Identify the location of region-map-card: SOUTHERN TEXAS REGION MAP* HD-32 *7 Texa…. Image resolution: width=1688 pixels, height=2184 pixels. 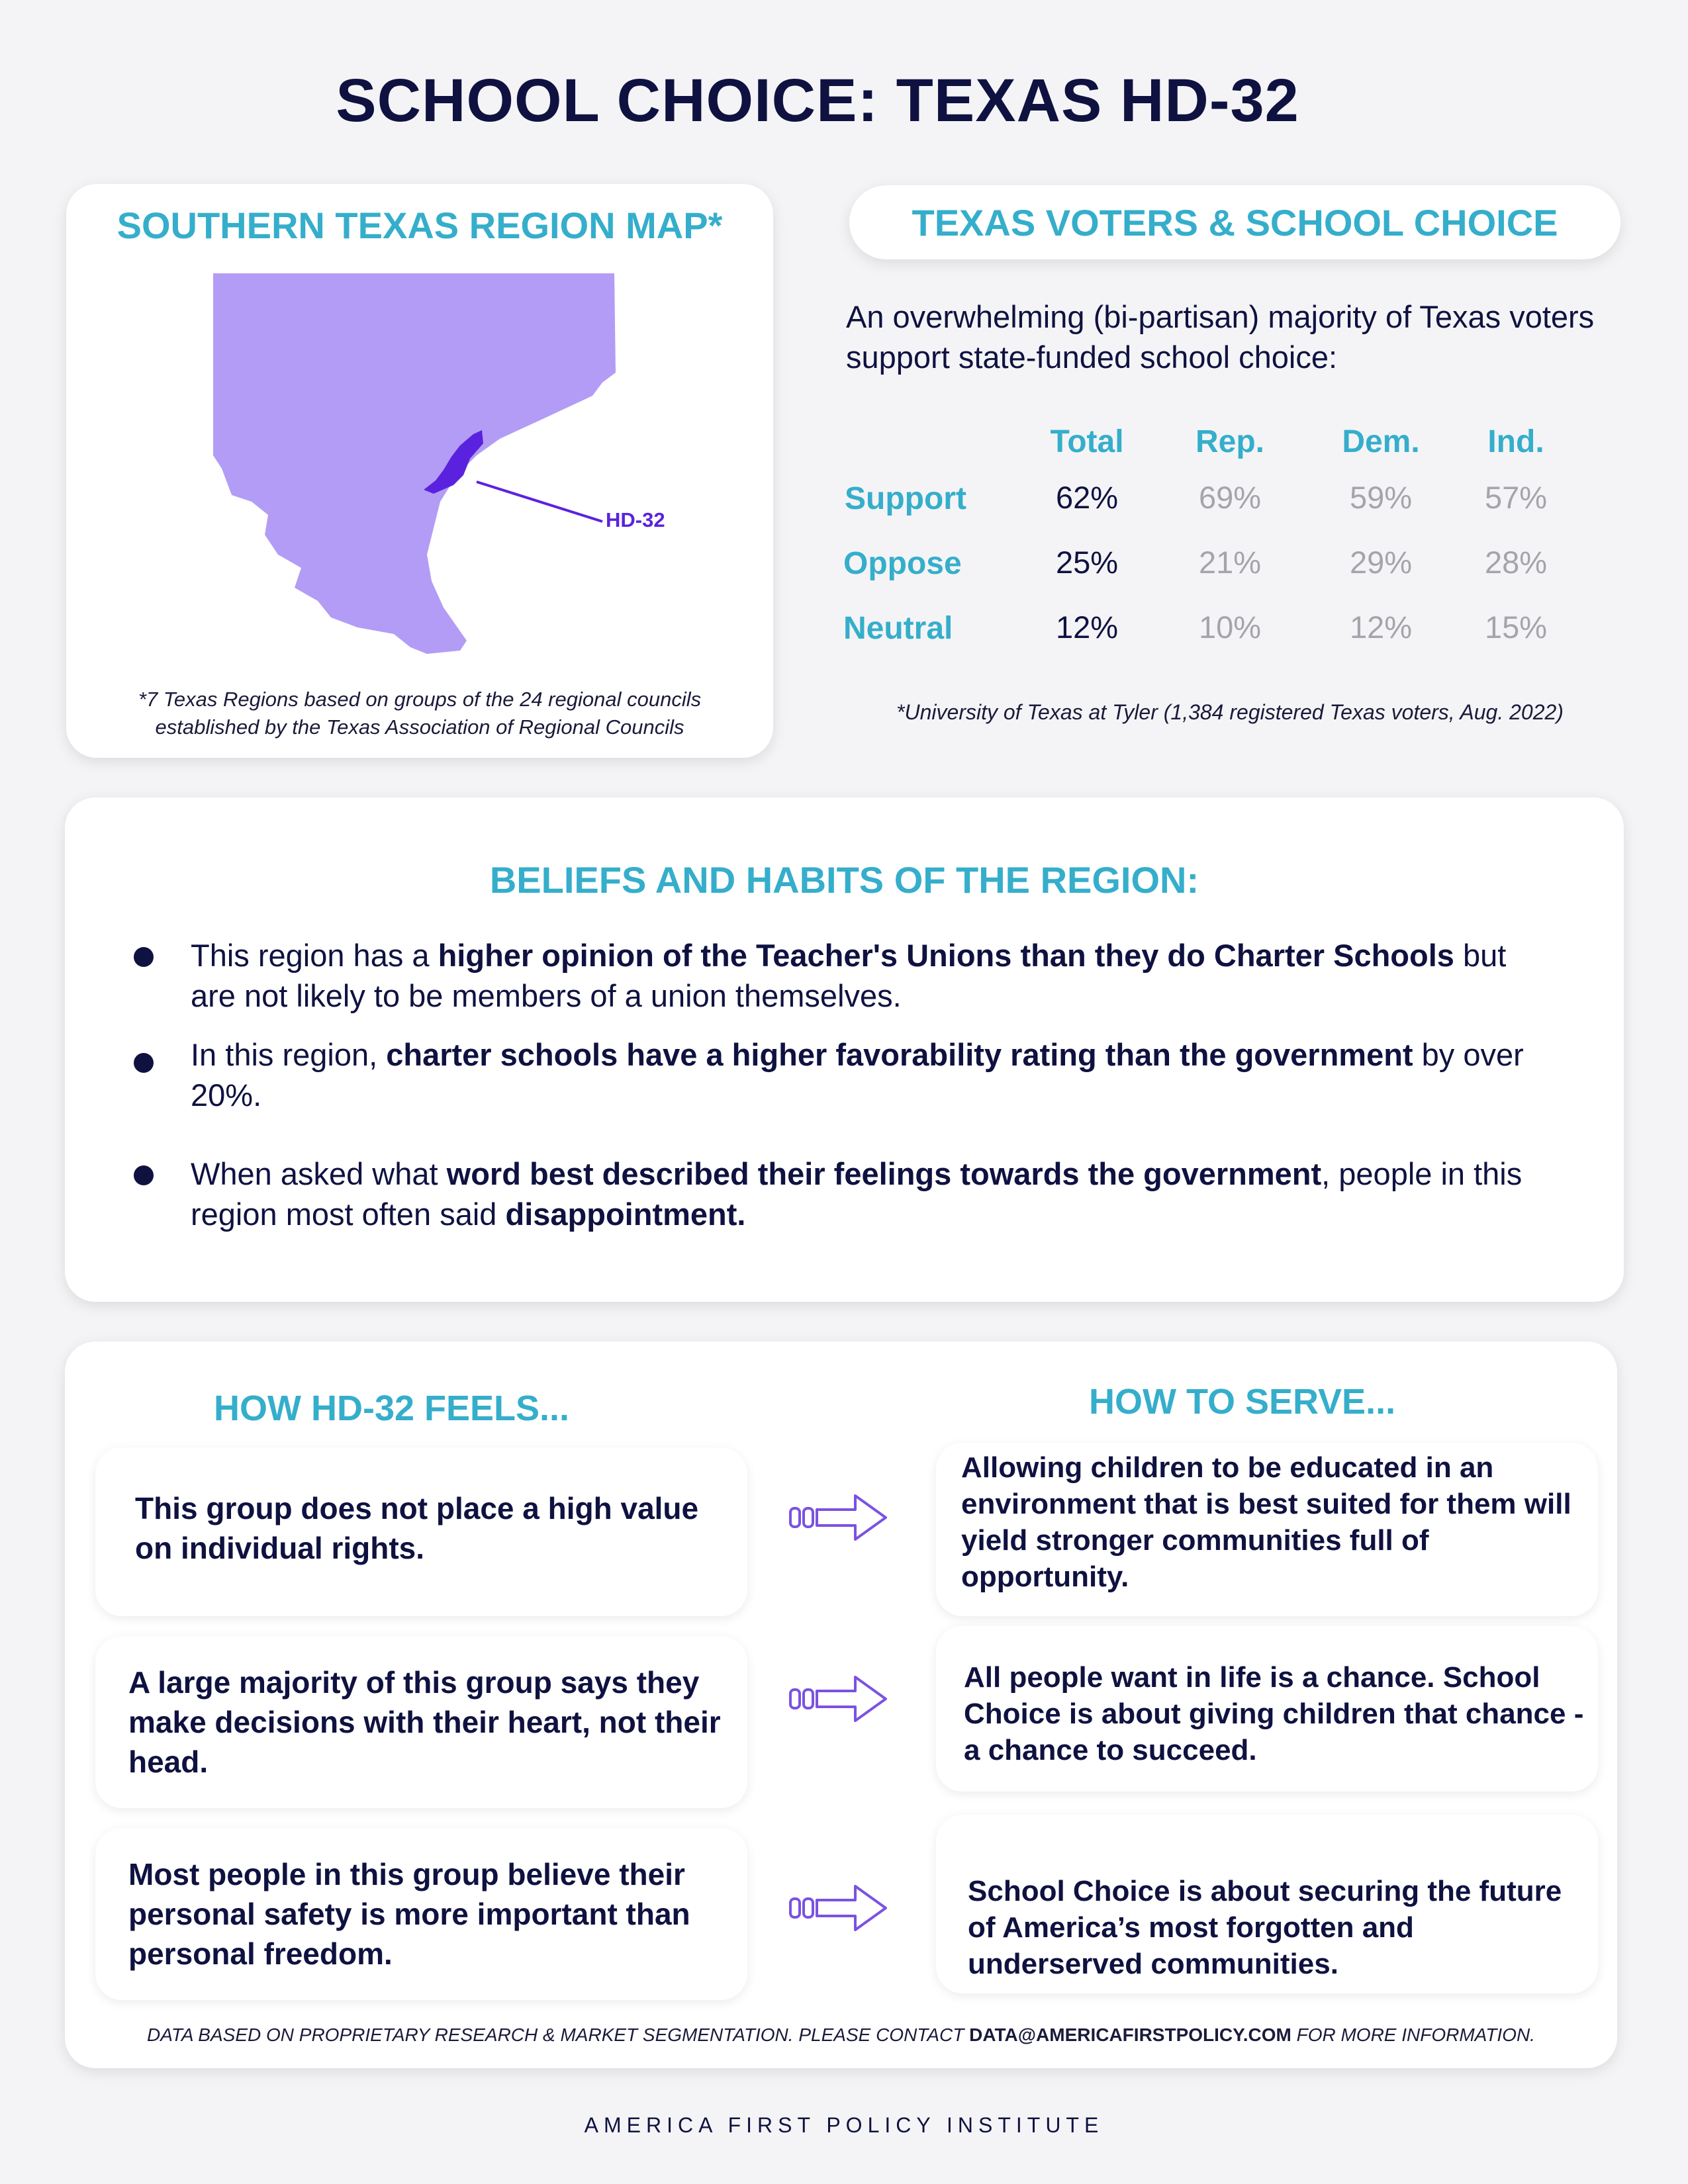
(419, 471).